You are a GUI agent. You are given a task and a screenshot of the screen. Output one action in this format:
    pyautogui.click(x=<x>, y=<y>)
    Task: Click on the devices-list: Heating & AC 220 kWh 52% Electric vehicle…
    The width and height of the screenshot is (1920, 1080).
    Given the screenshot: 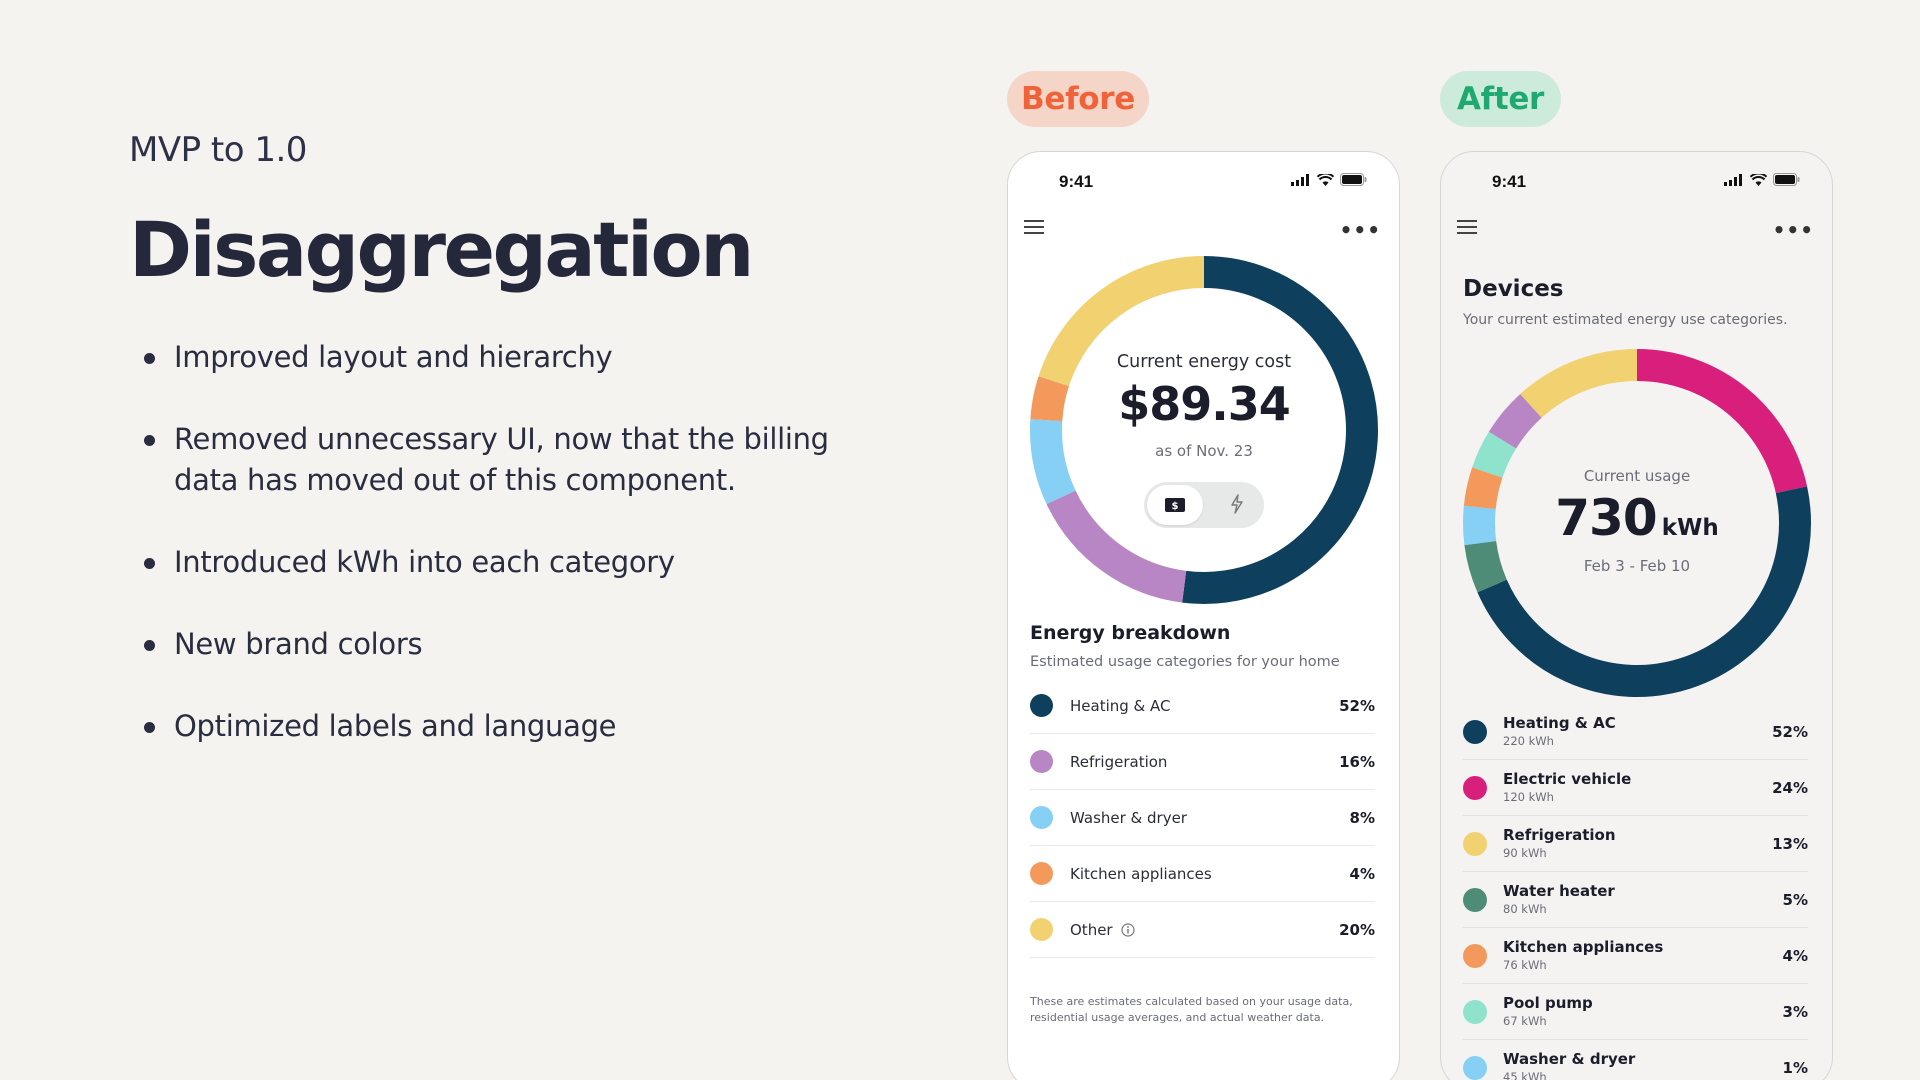 What is the action you would take?
    pyautogui.click(x=1635, y=892)
    